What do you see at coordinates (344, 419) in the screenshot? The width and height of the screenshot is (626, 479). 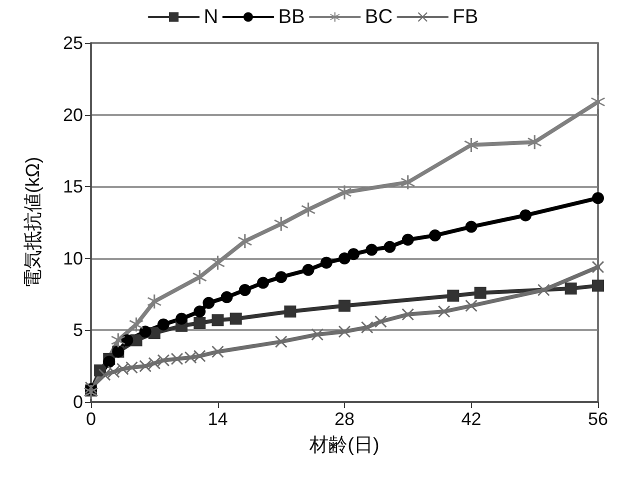 I see `x-tick-label: 28` at bounding box center [344, 419].